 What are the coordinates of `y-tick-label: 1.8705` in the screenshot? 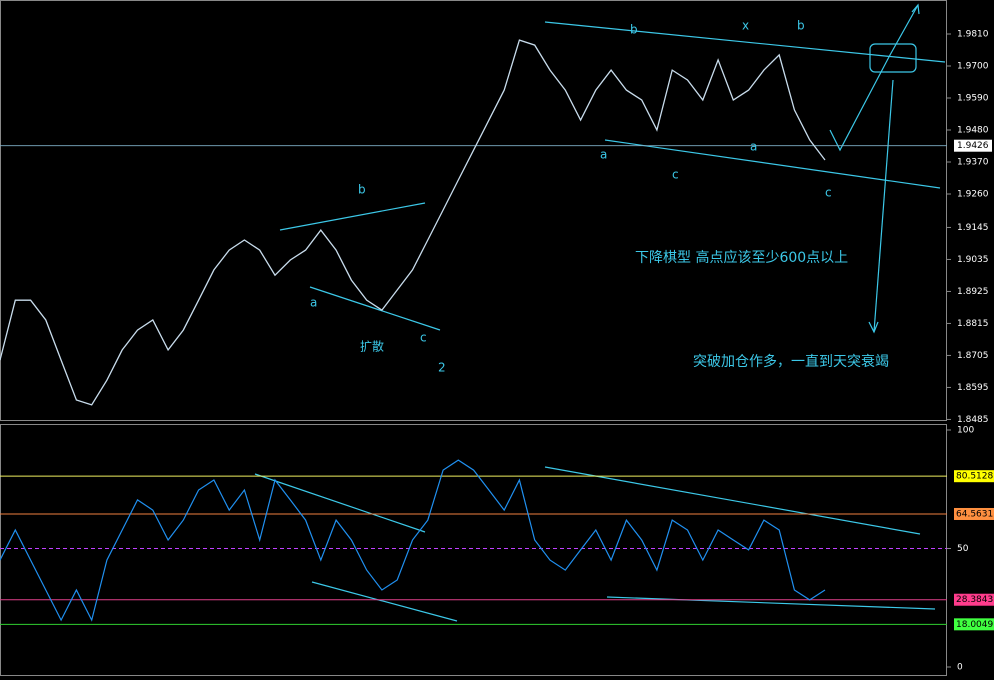 It's located at (973, 356).